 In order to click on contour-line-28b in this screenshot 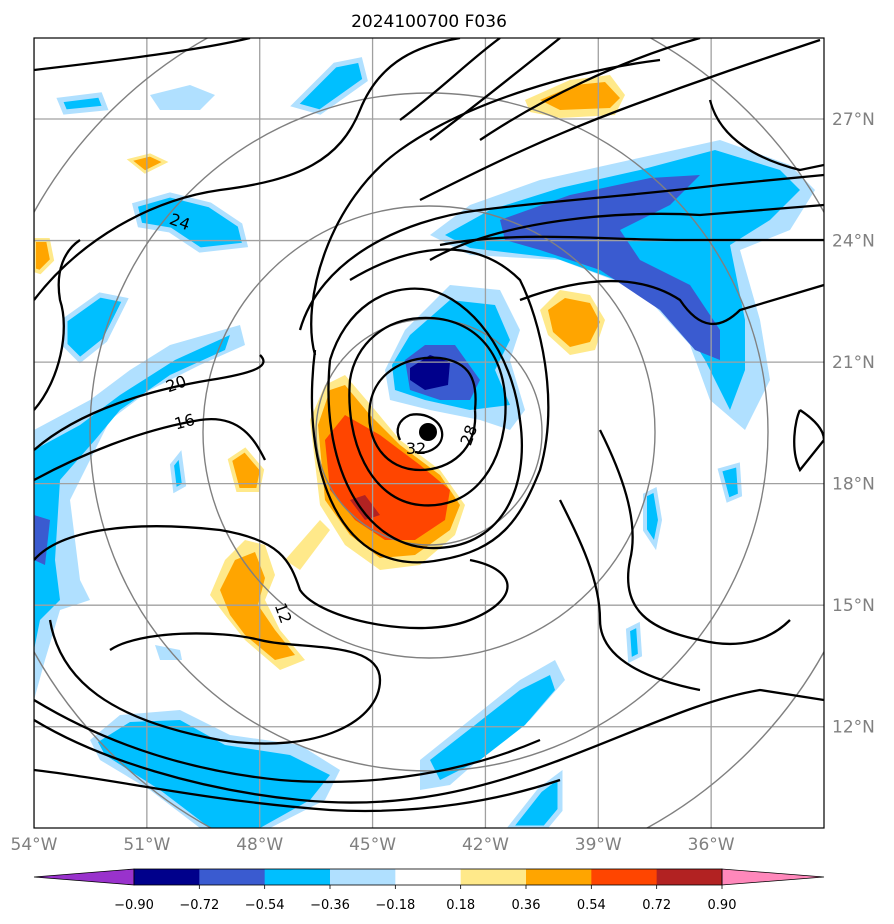, I will do `click(427, 411)`.